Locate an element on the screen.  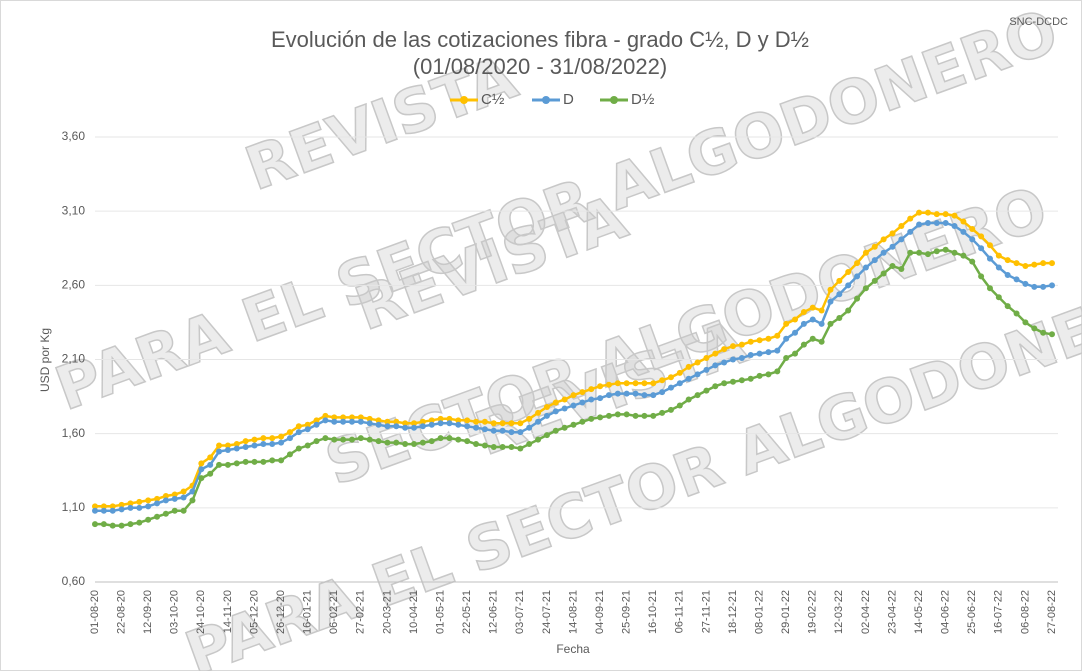
x-tick-label: 20-03-21 is located at coordinates (387, 612).